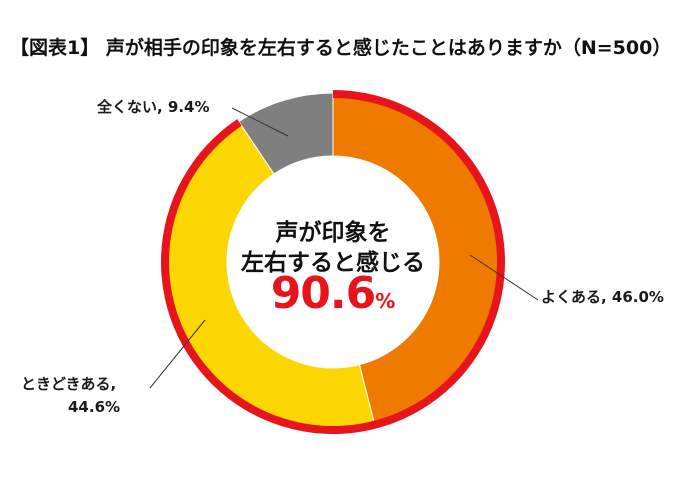 The width and height of the screenshot is (687, 482). I want to click on leader-line-often, so click(504, 277).